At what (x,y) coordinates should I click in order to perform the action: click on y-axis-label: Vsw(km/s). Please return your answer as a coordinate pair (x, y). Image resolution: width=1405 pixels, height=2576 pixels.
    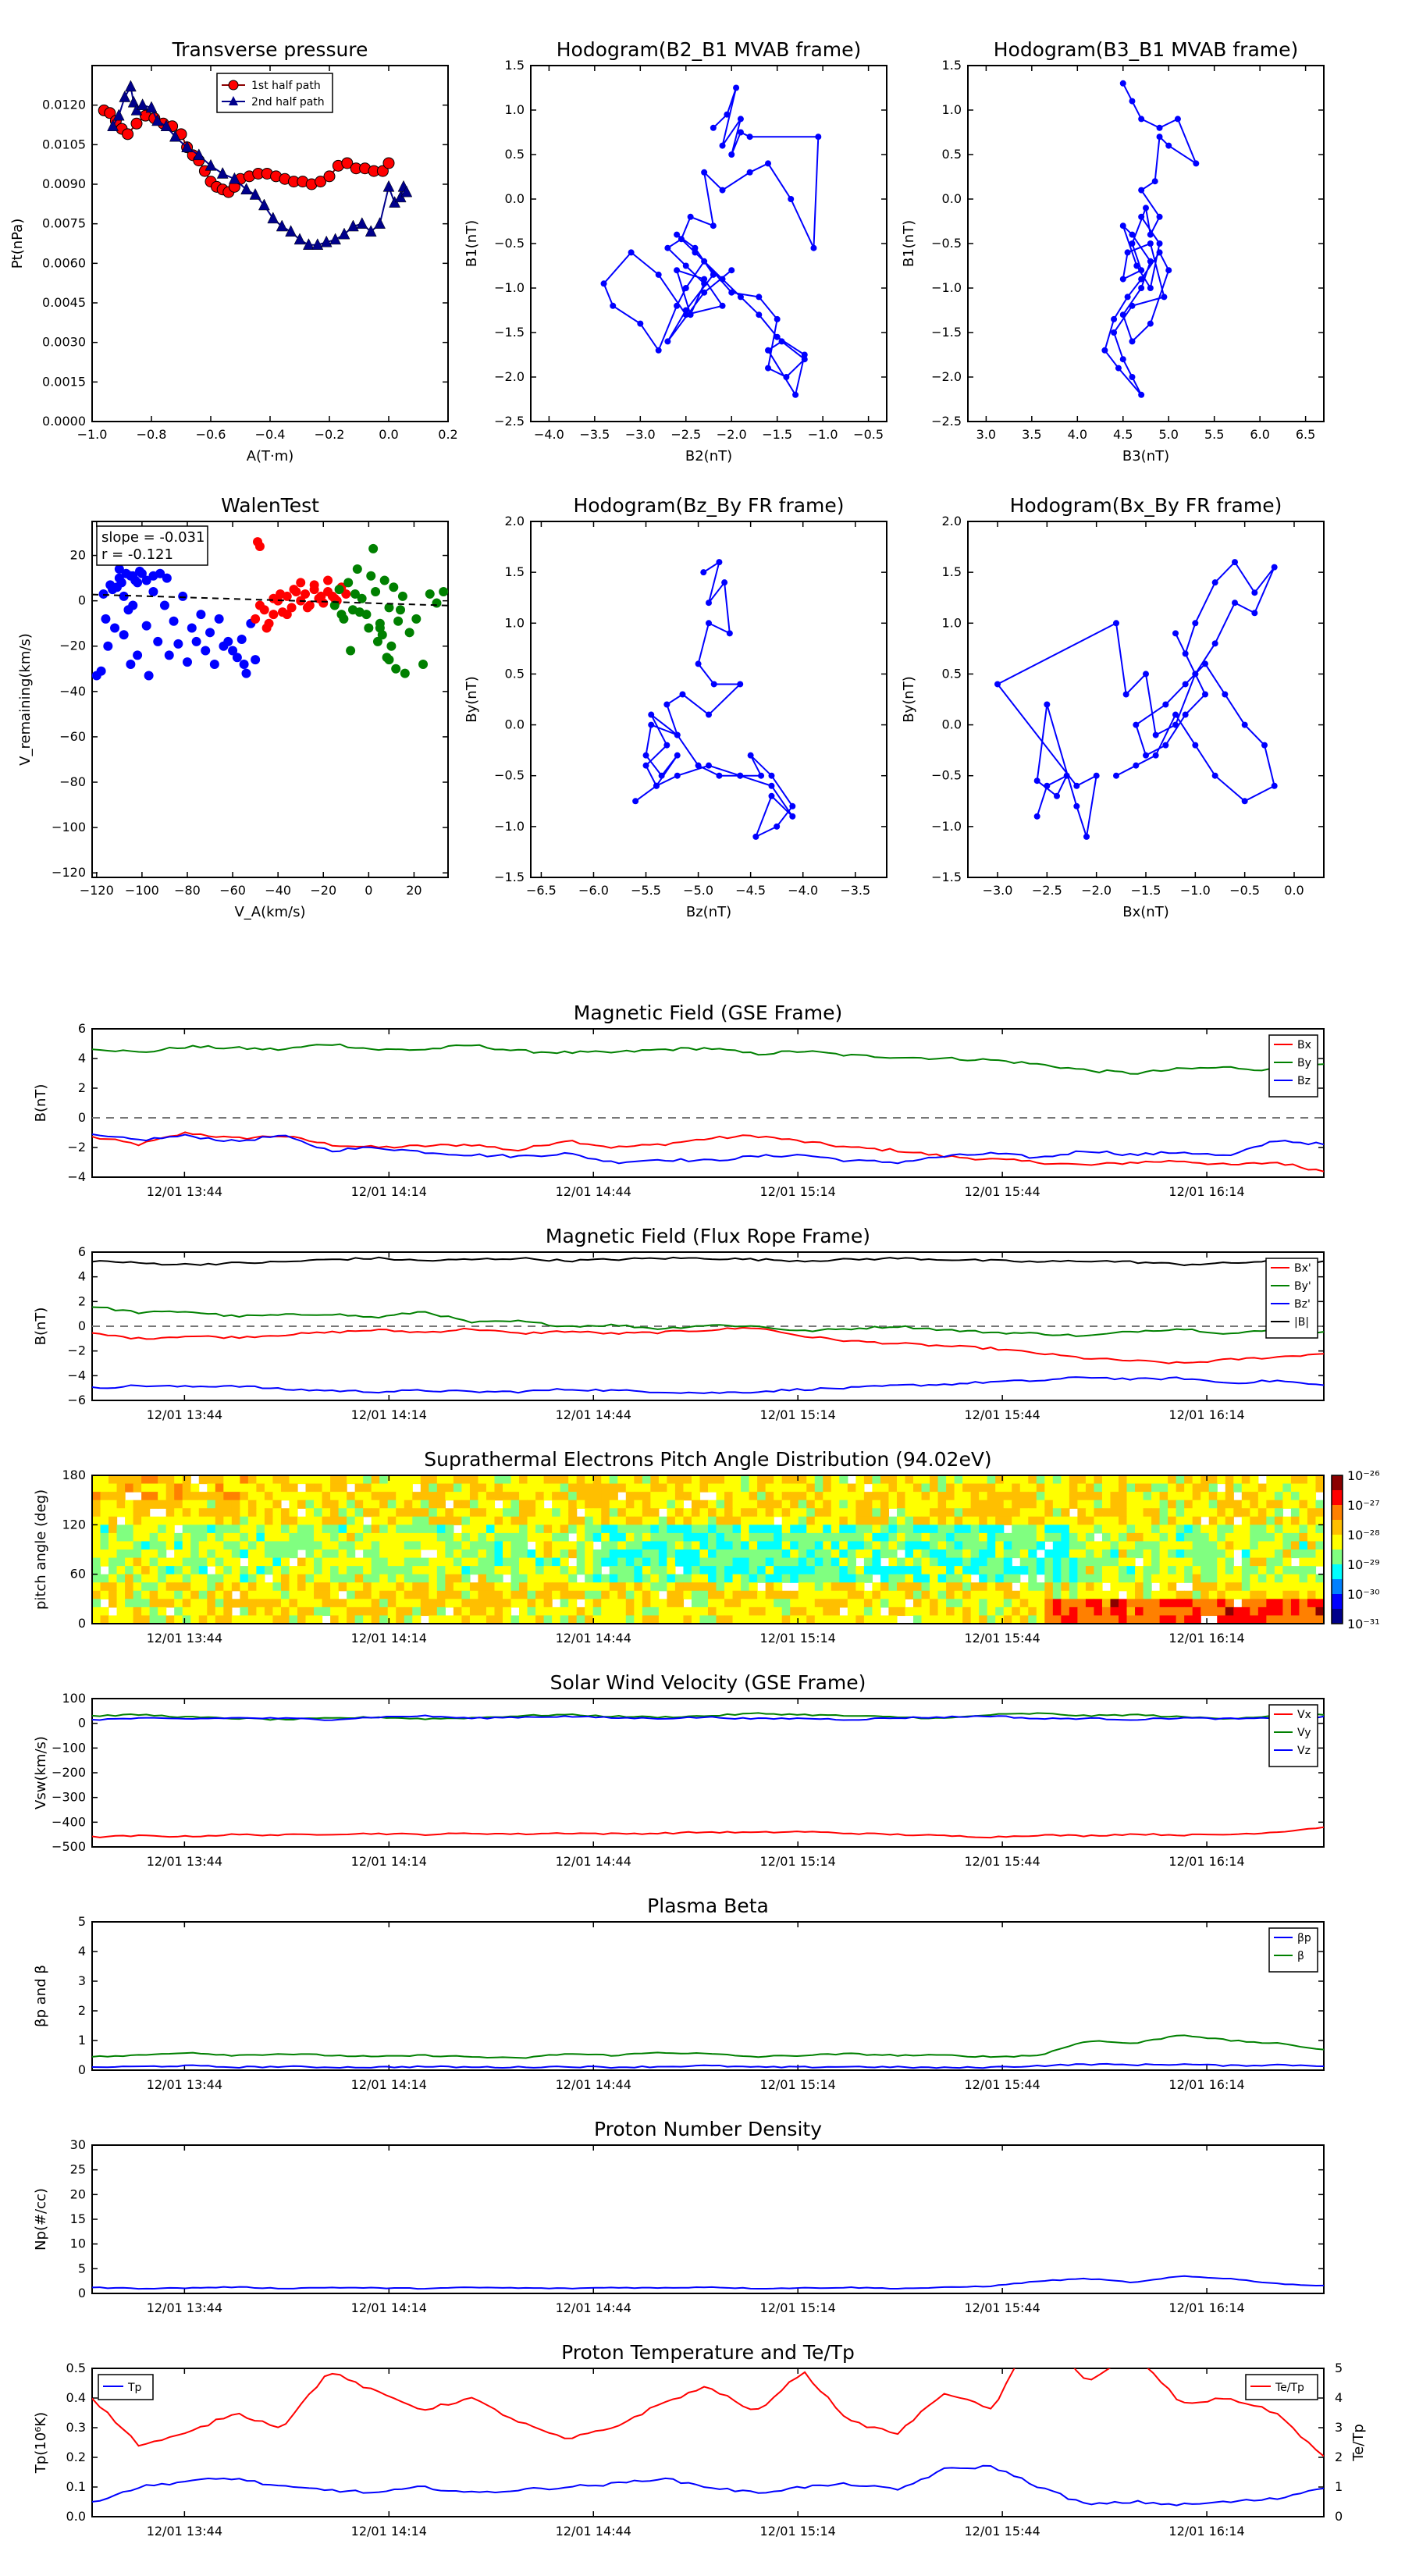
    Looking at the image, I should click on (41, 1772).